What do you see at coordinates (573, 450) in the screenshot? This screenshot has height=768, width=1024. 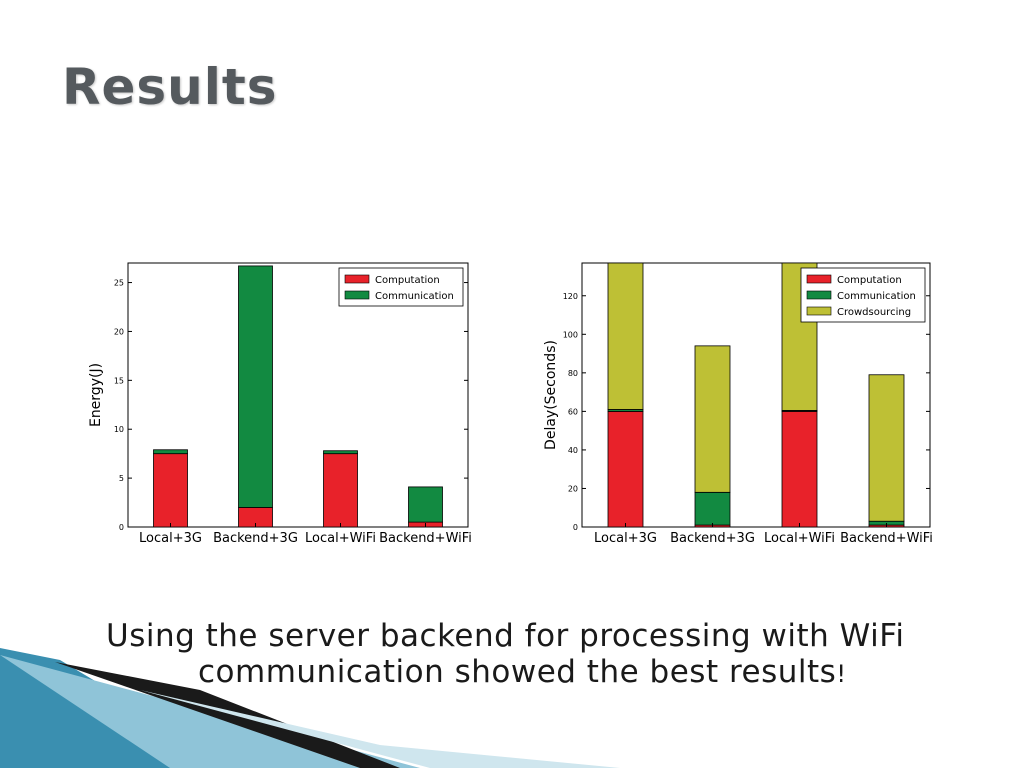 I see `y-tick-label: 40` at bounding box center [573, 450].